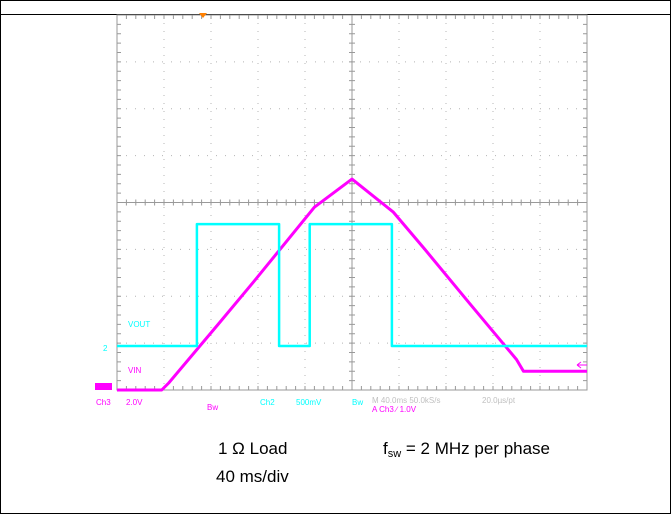 The width and height of the screenshot is (671, 514). I want to click on load-caption: 1 Ω Load, so click(253, 448).